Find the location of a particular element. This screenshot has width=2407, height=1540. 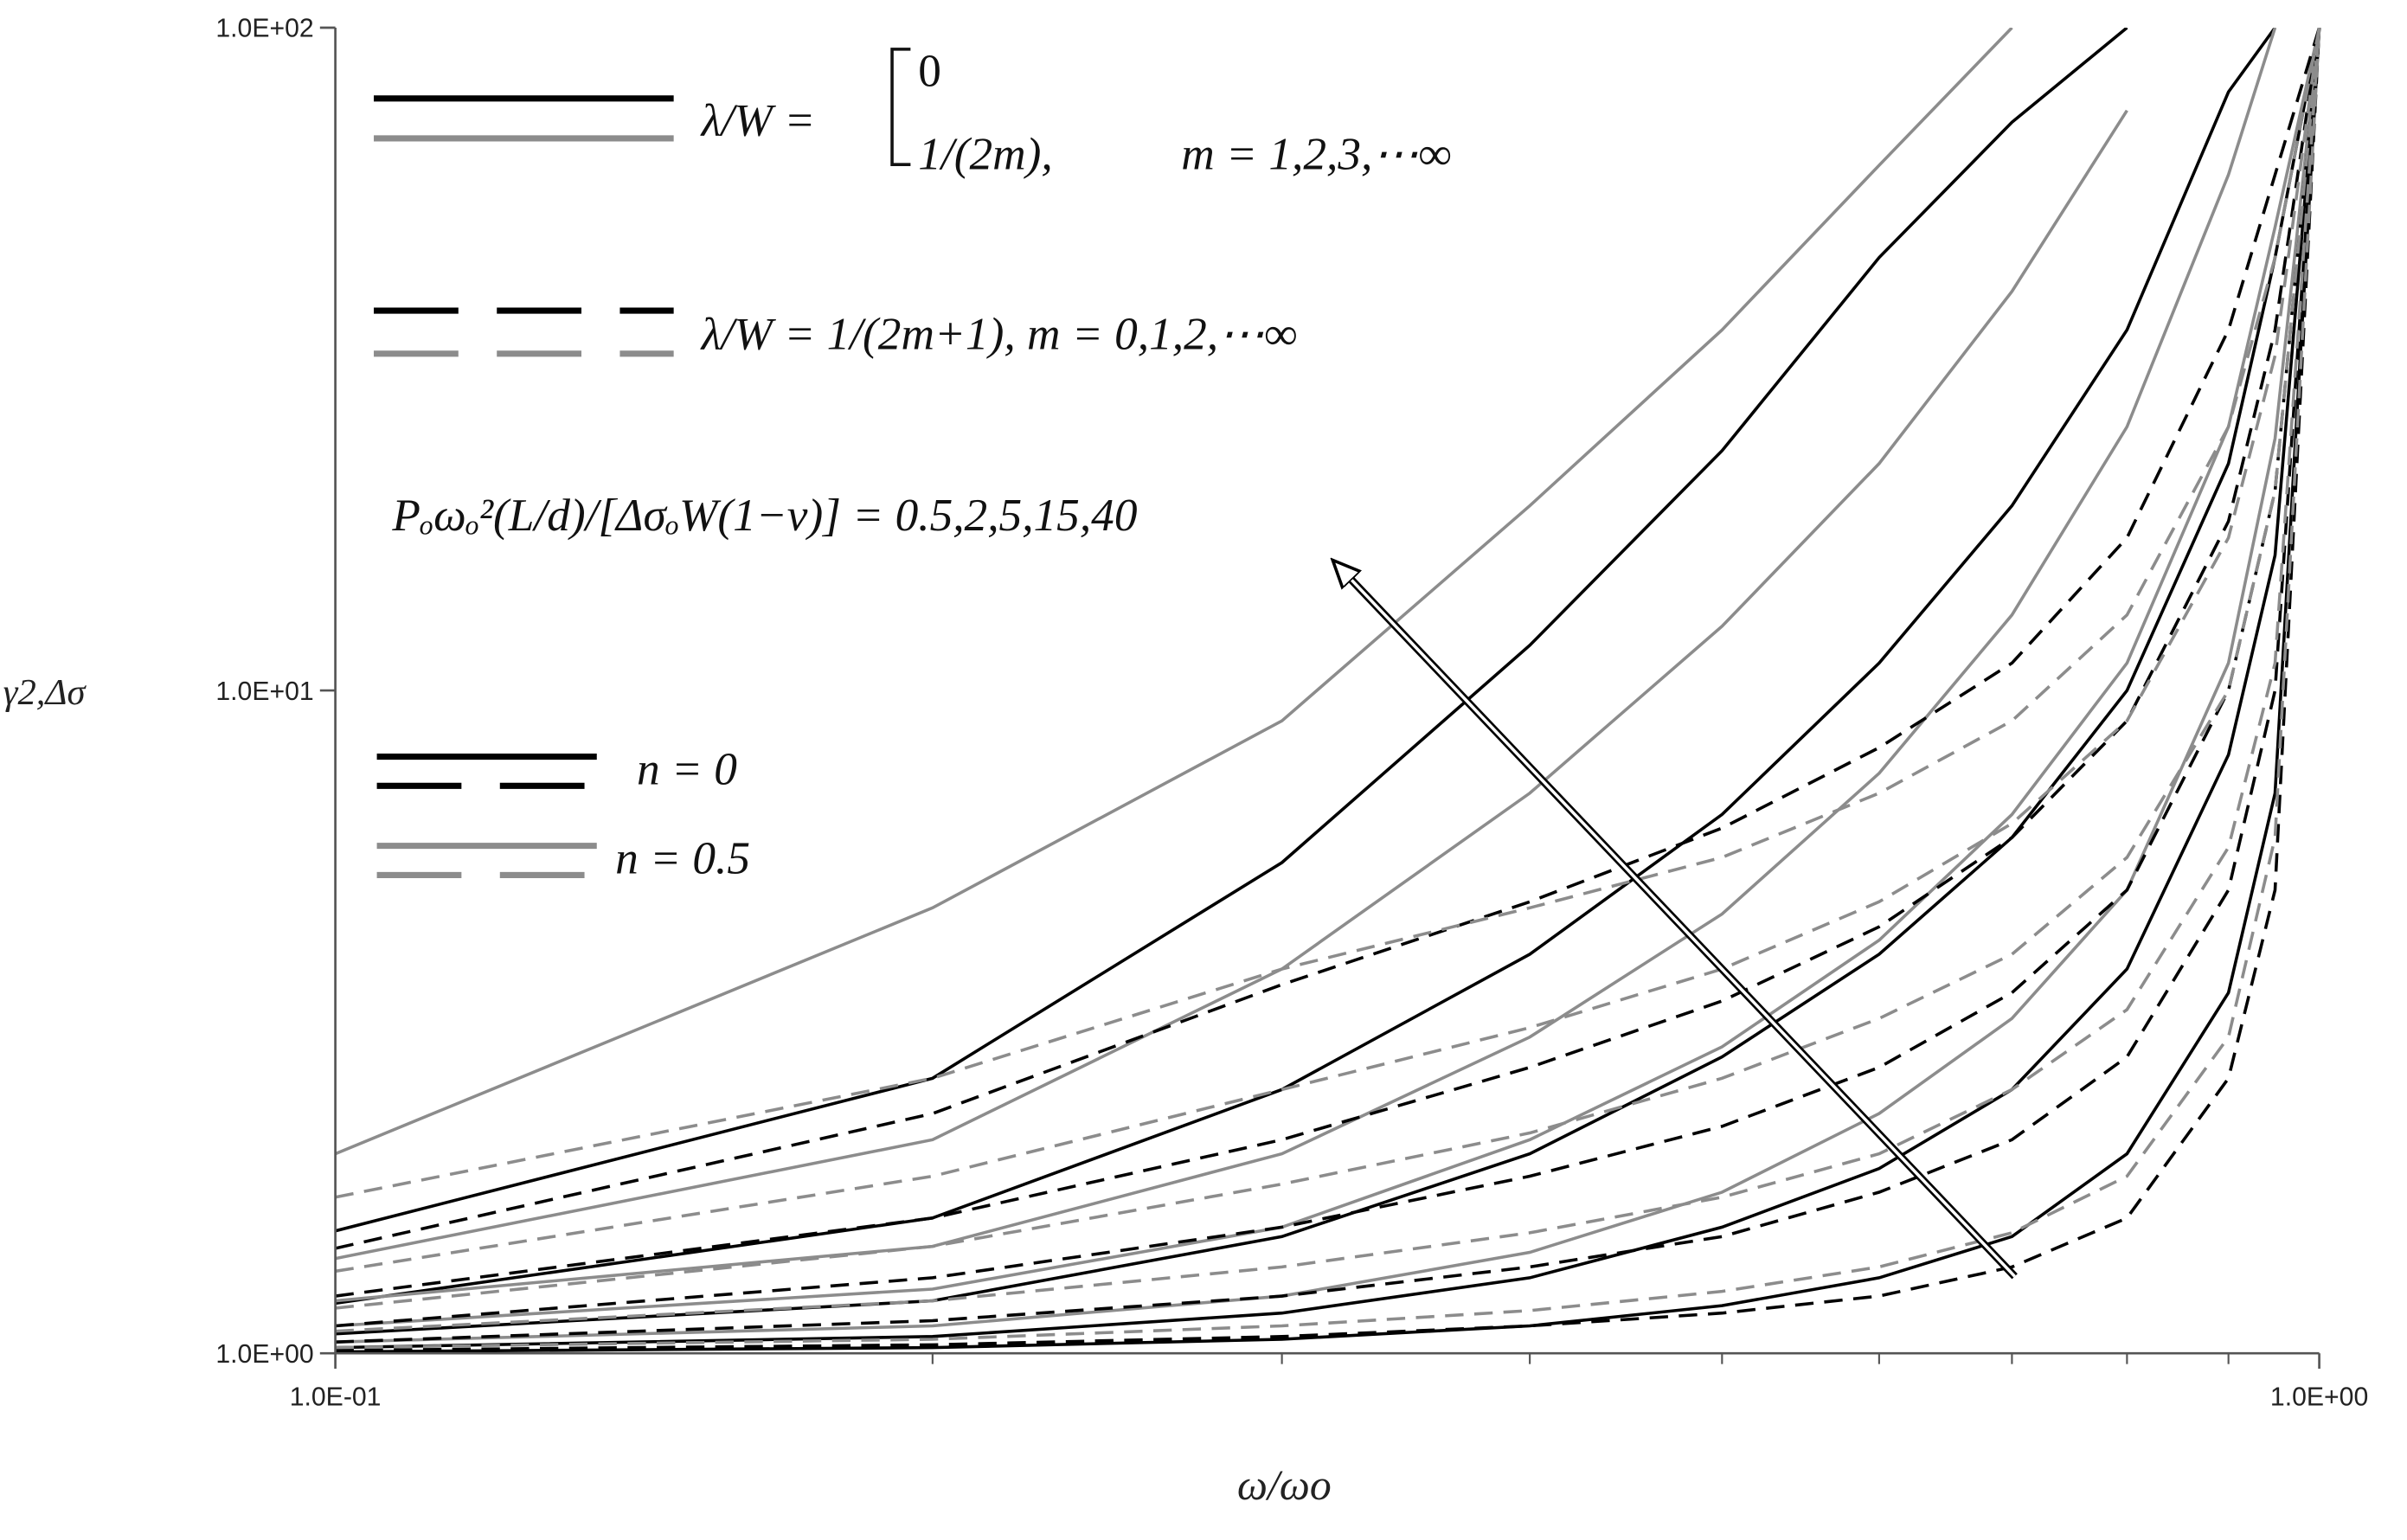

legend-label: 0 is located at coordinates (929, 71).